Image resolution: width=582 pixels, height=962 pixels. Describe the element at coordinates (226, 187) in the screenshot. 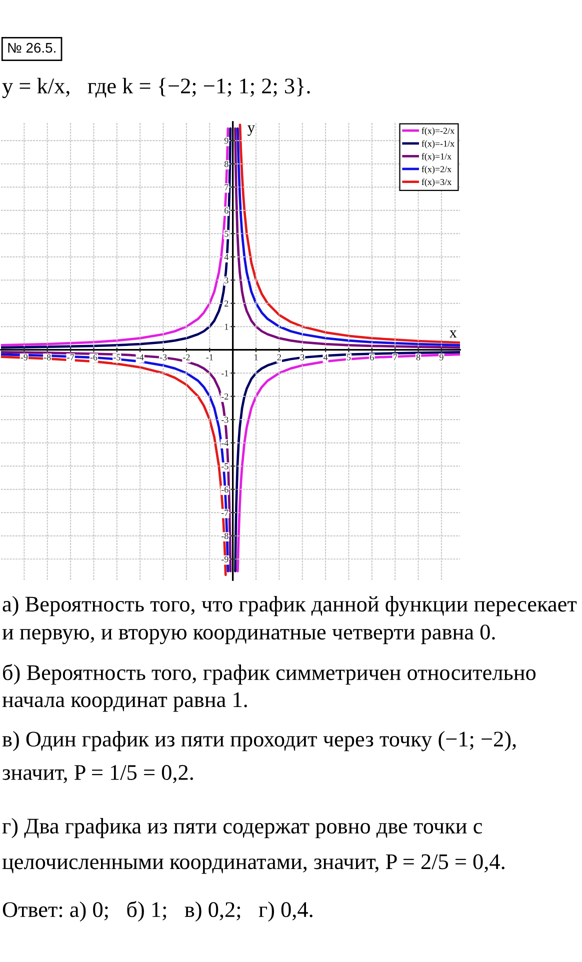

I see `y-tick-label: 7` at that location.